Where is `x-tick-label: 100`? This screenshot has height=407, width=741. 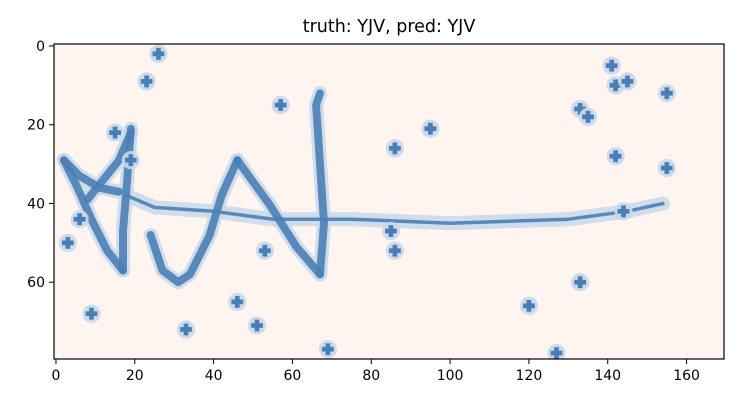
x-tick-label: 100 is located at coordinates (450, 376).